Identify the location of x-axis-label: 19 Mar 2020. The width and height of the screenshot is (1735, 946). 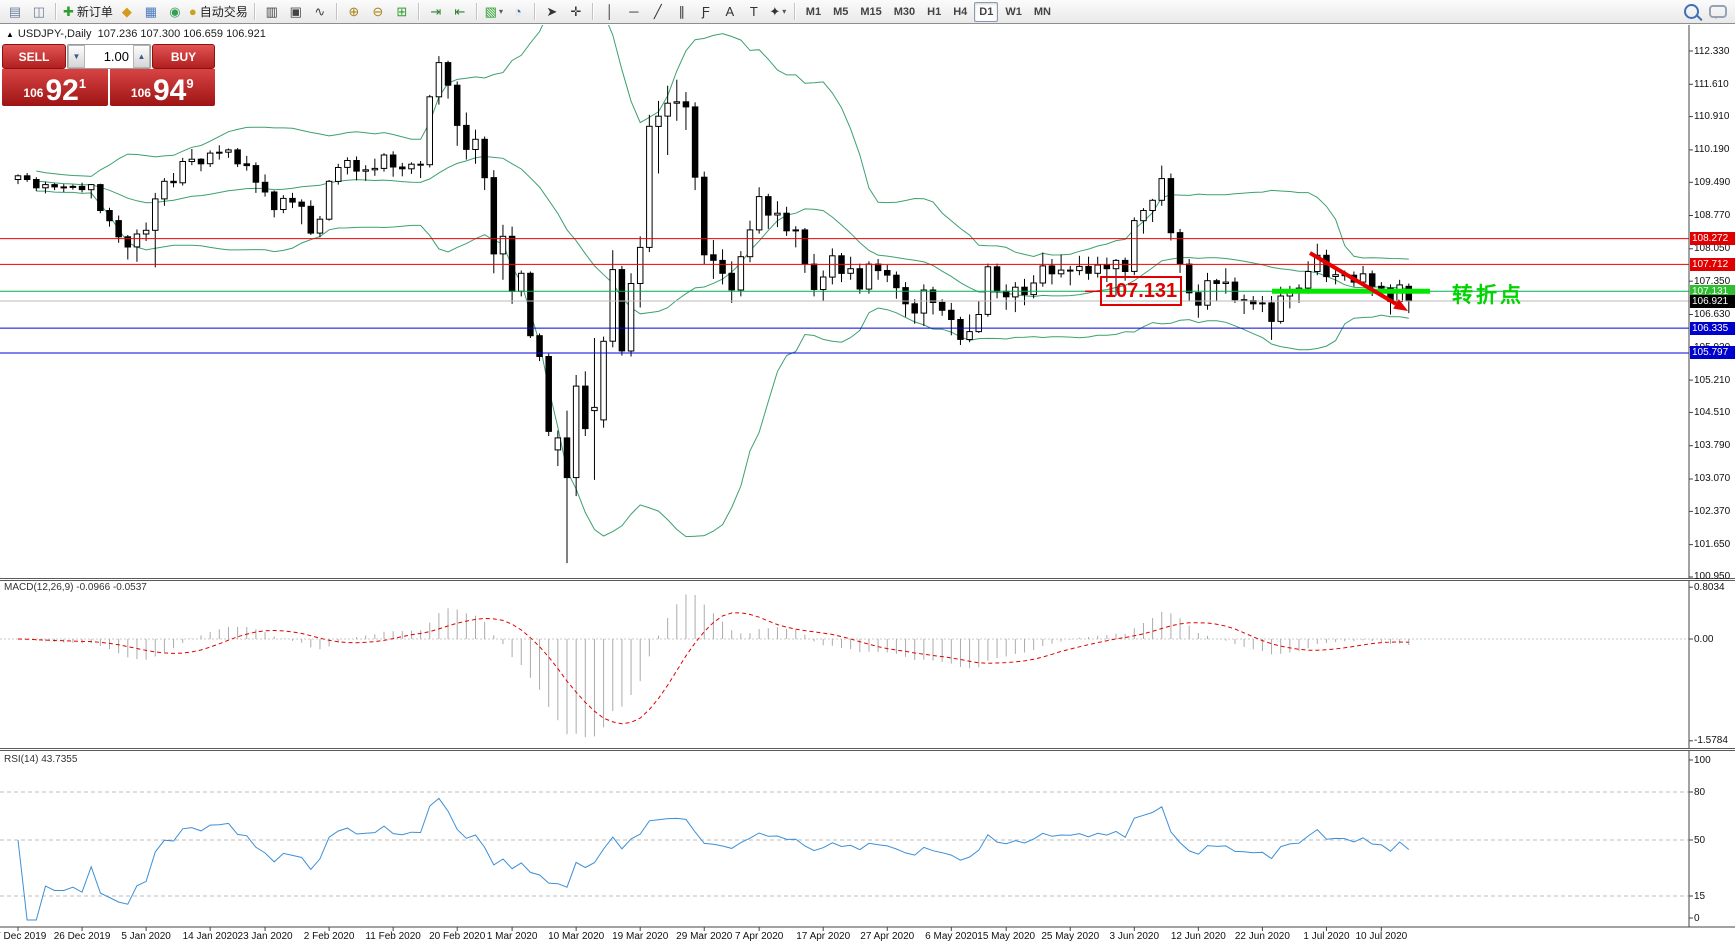
(640, 936).